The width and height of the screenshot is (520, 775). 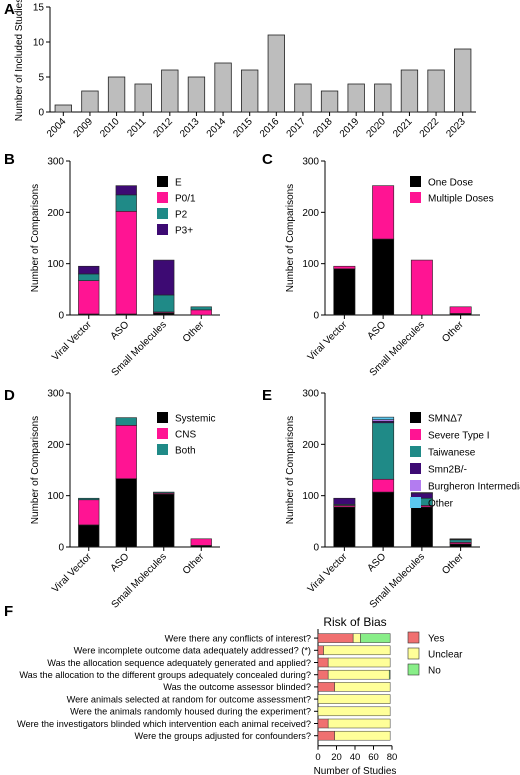 I want to click on legend-label: Smn2B/-, so click(x=447, y=470).